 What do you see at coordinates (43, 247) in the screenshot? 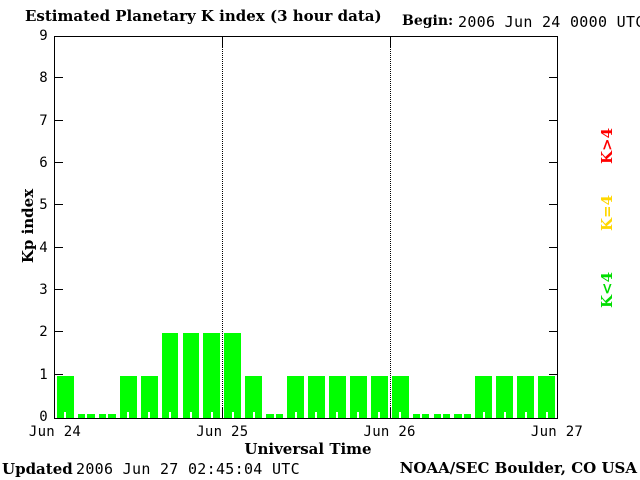
I see `y-tick-label: 4` at bounding box center [43, 247].